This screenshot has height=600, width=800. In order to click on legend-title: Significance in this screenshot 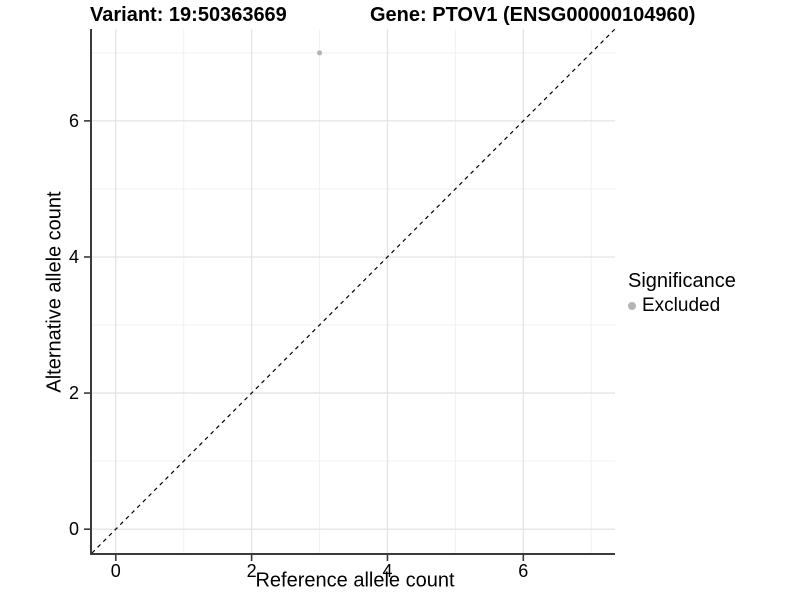, I will do `click(682, 281)`.